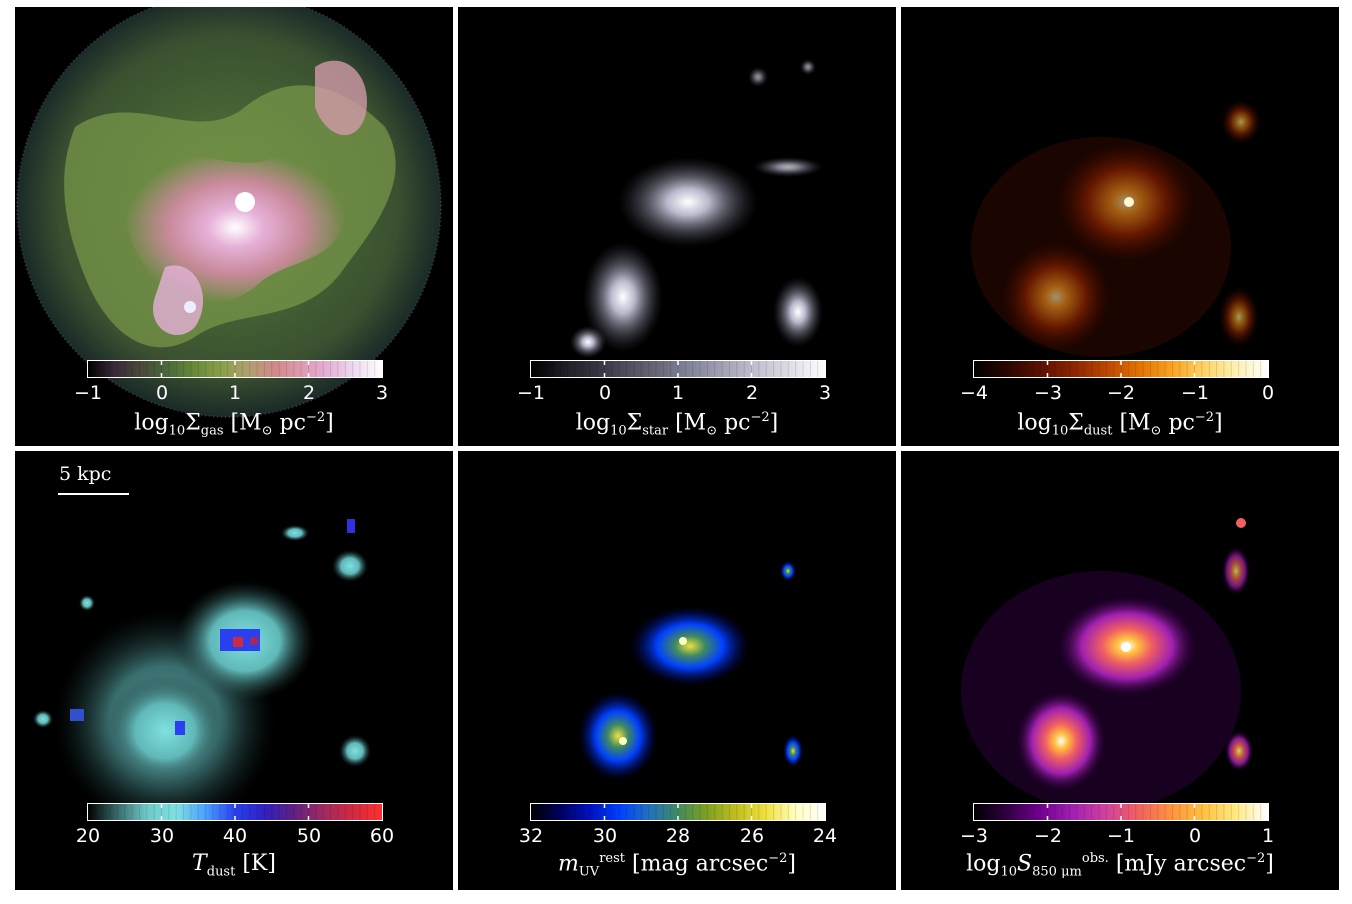 The width and height of the screenshot is (1352, 904). Describe the element at coordinates (974, 836) in the screenshot. I see `cbar-s850-tick-0: −3` at that location.